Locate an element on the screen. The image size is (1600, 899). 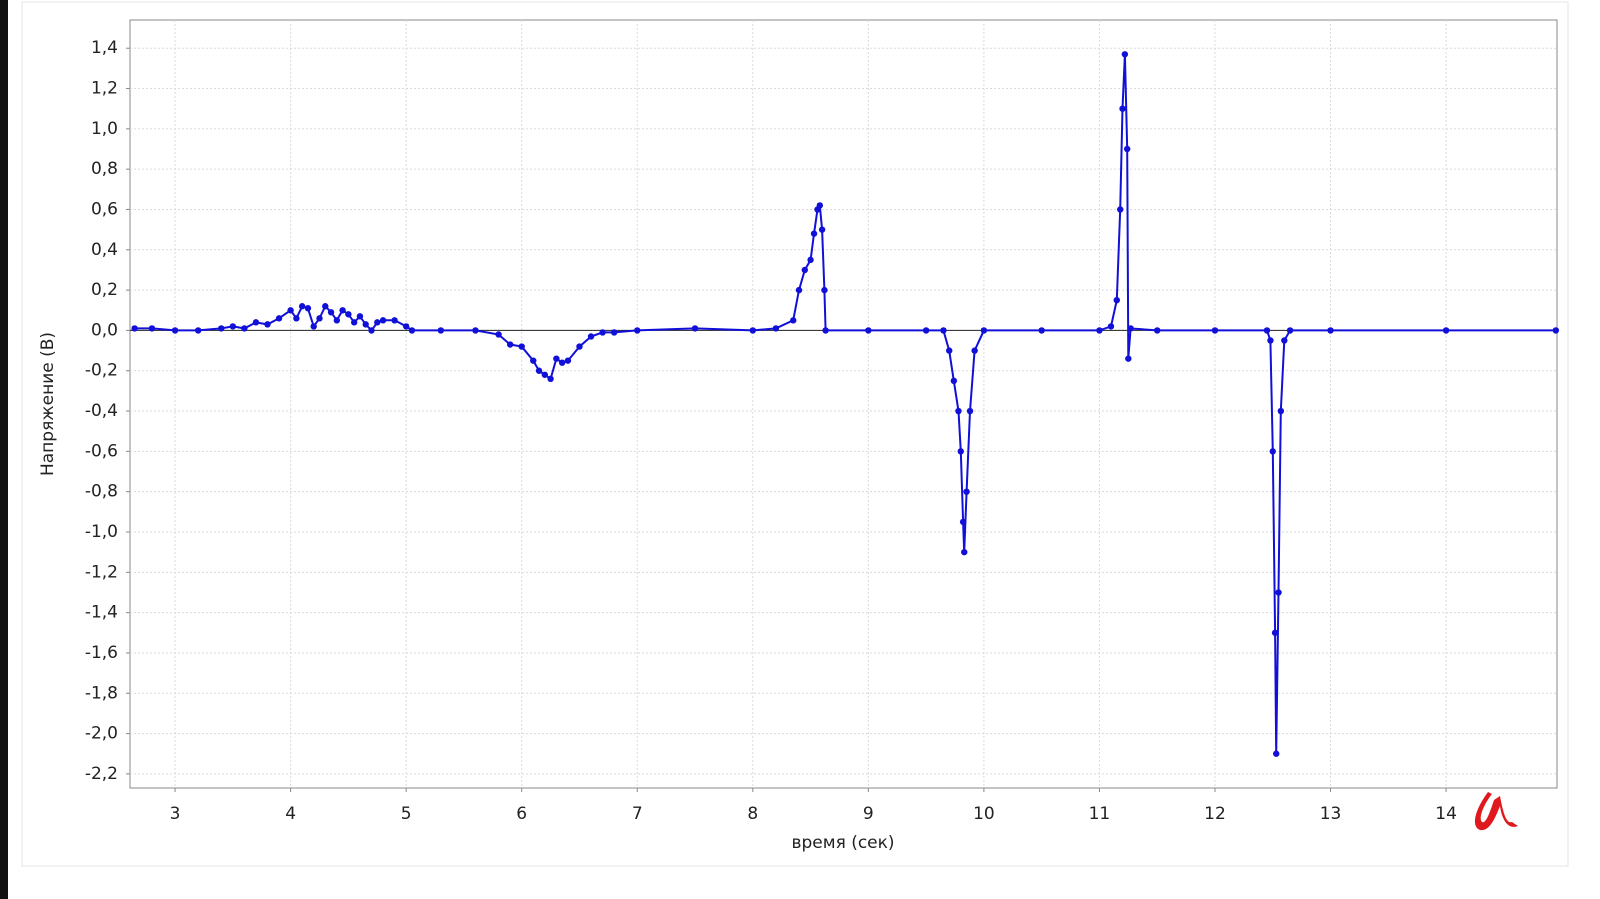
y-tick-label: -2,0 is located at coordinates (101, 734).